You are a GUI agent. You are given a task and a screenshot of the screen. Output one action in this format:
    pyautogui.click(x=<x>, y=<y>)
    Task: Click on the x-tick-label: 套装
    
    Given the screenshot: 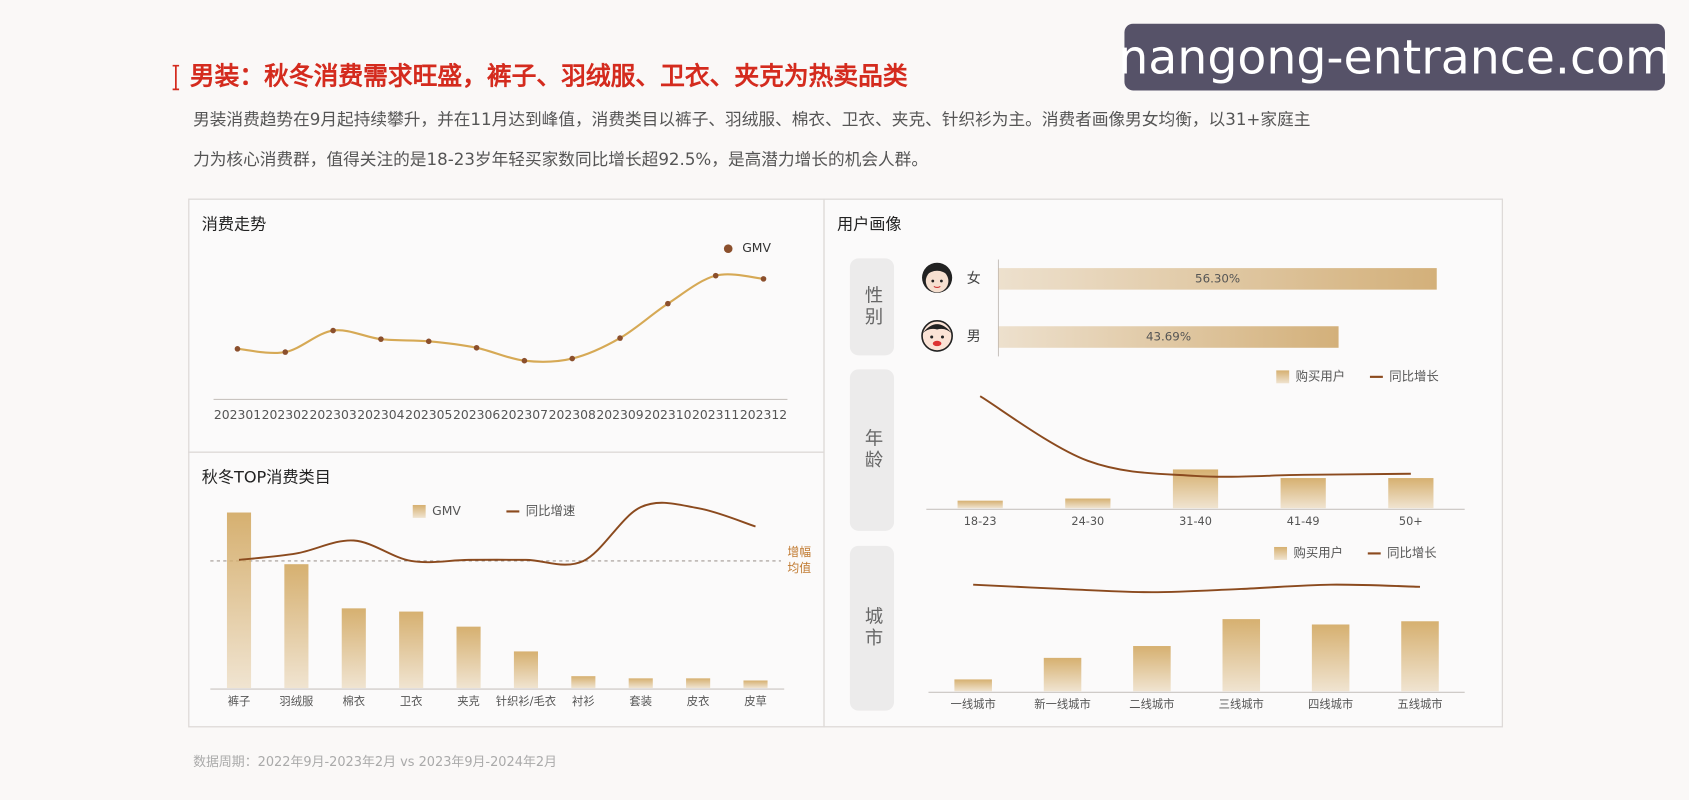 What is the action you would take?
    pyautogui.click(x=640, y=701)
    